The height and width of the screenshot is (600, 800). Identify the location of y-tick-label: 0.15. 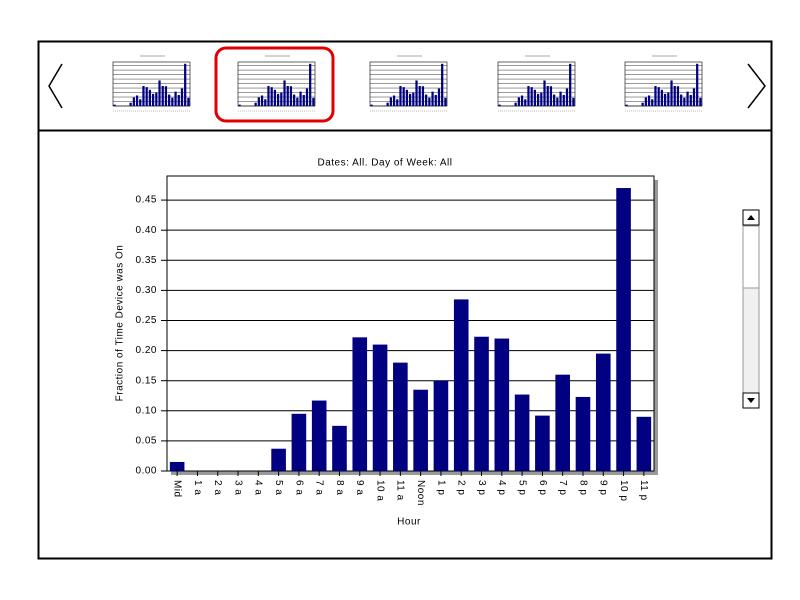
(146, 380).